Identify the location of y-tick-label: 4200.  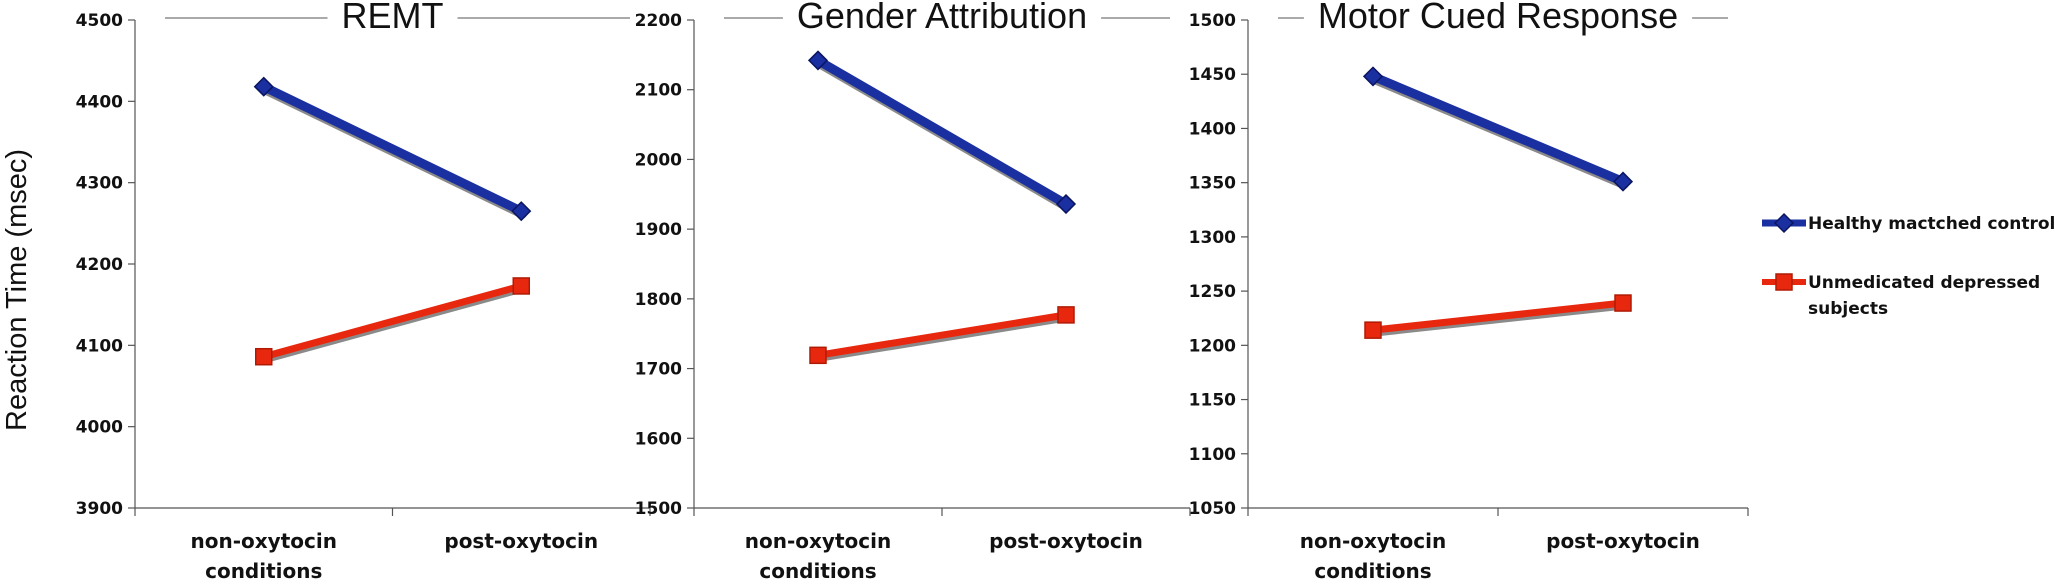
(99, 265).